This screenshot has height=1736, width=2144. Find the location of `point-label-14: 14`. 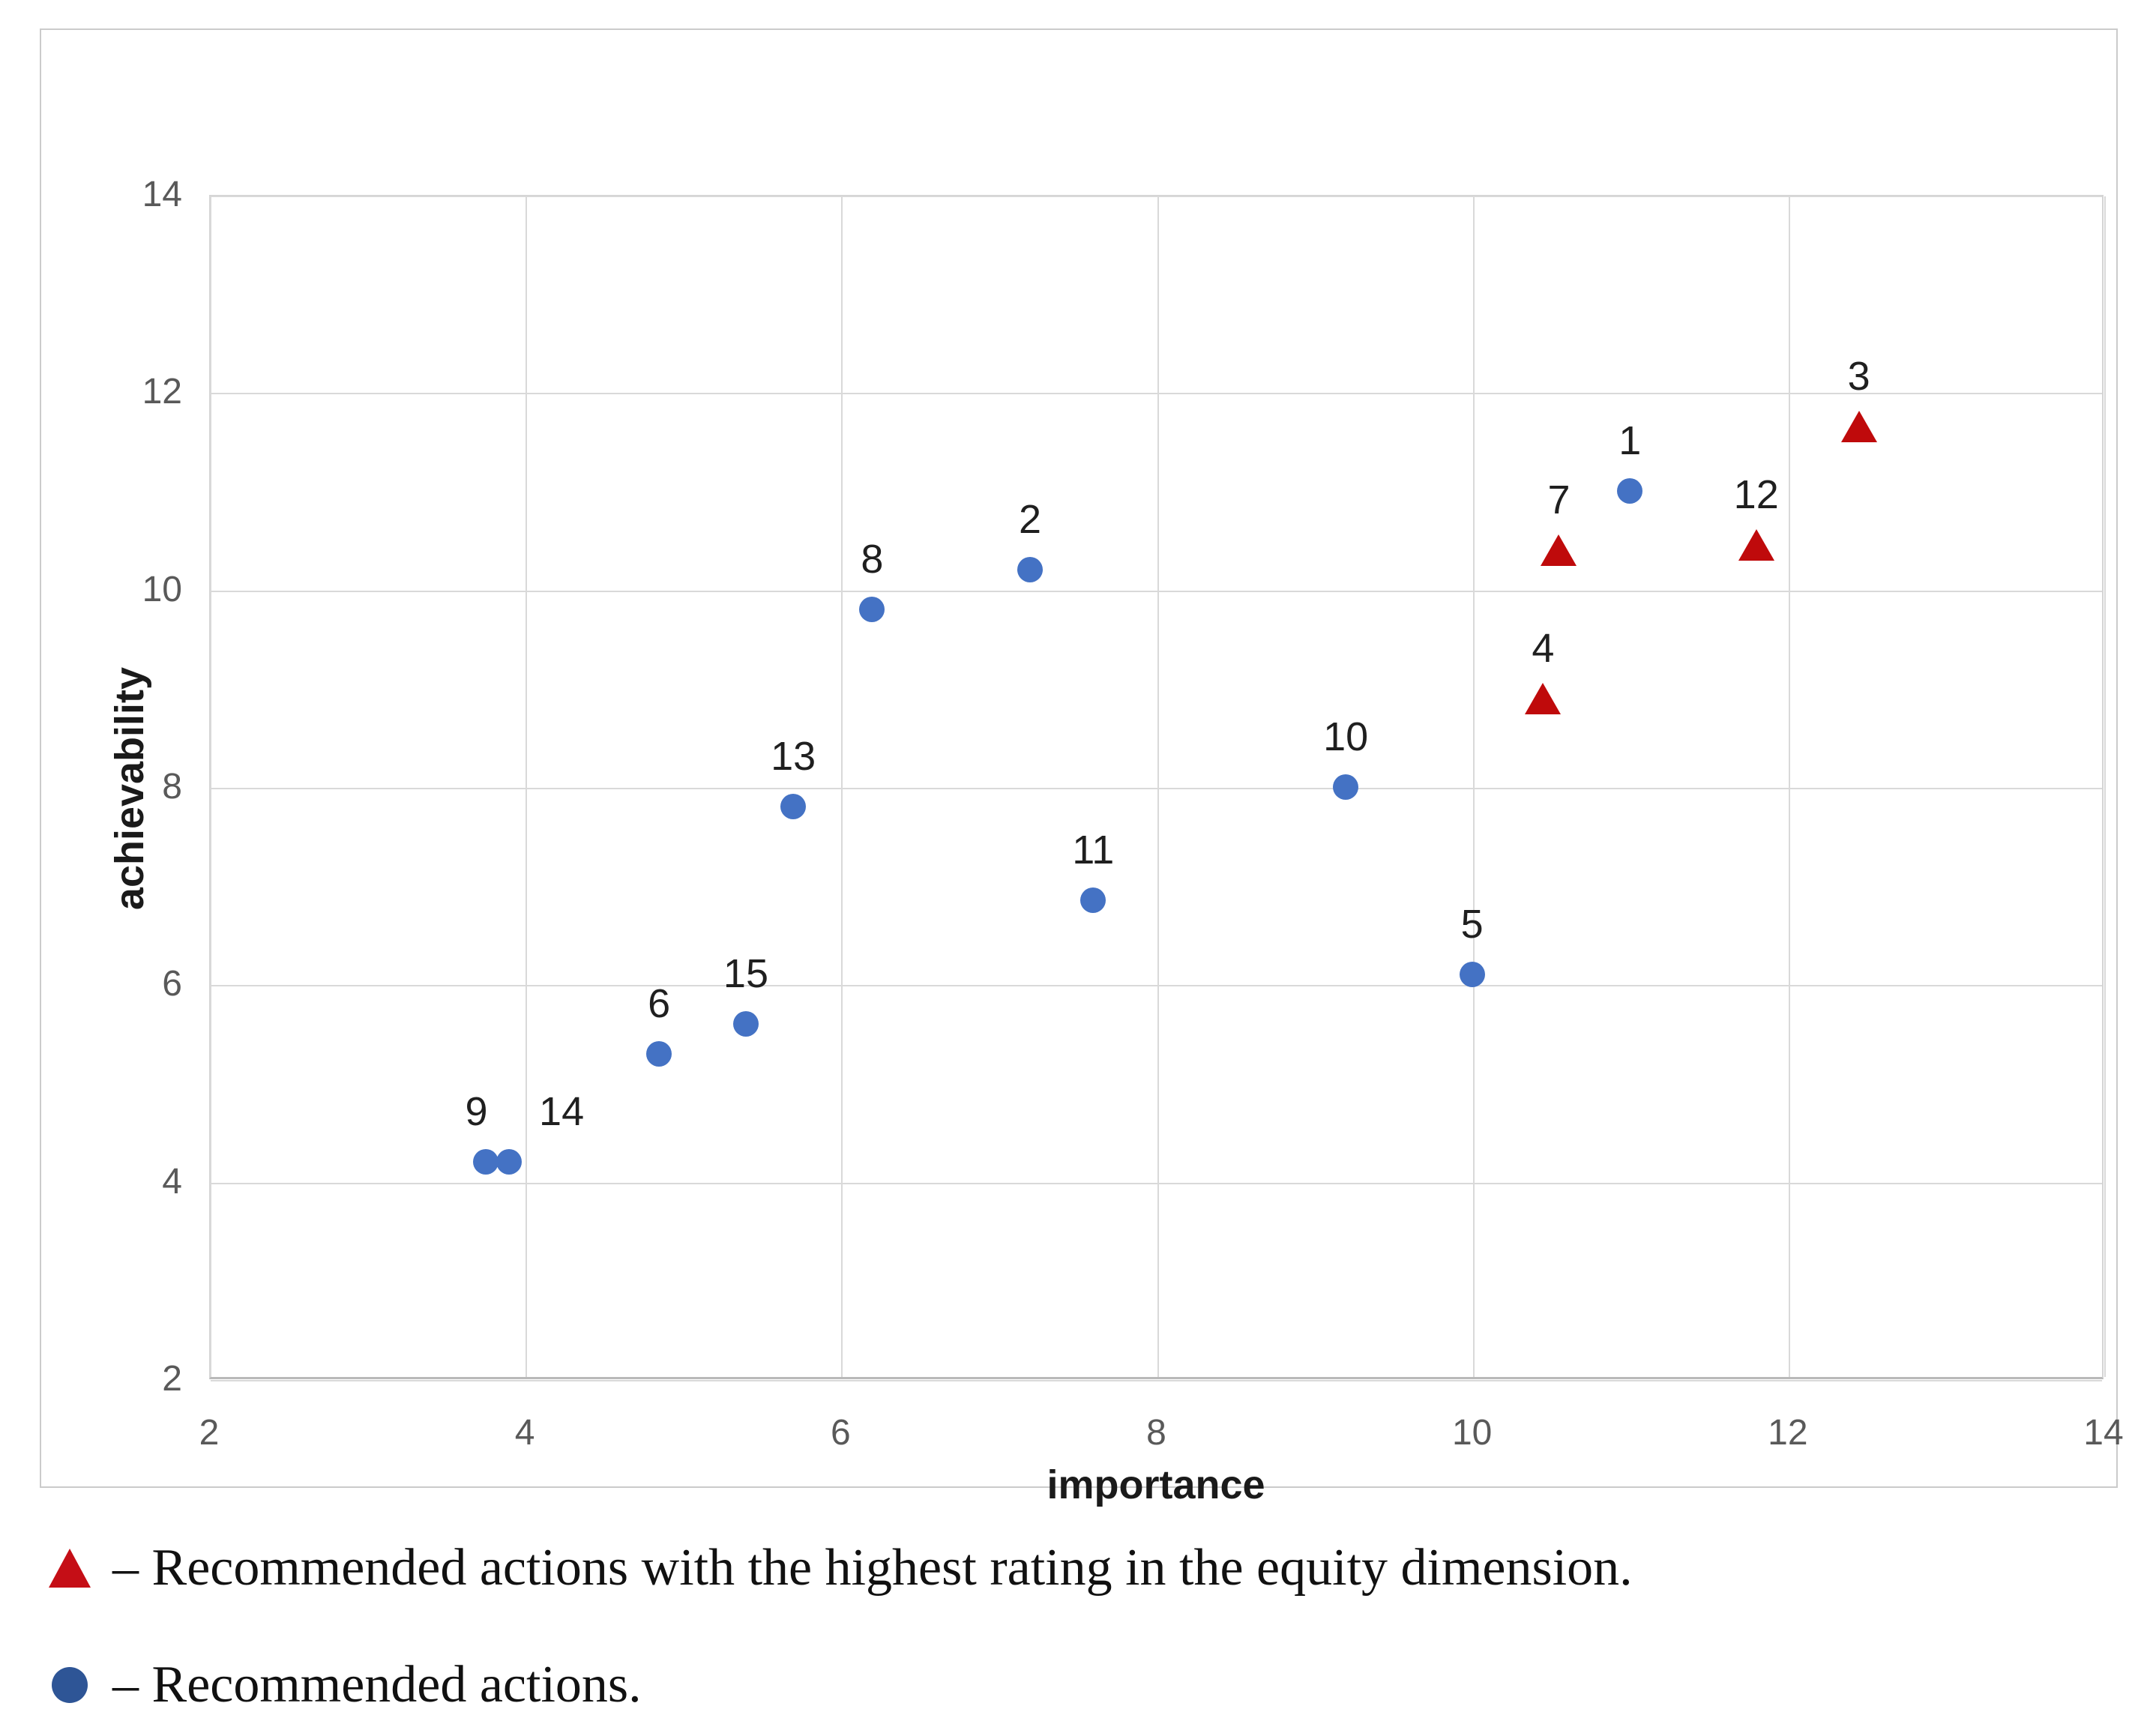

point-label-14: 14 is located at coordinates (562, 1112).